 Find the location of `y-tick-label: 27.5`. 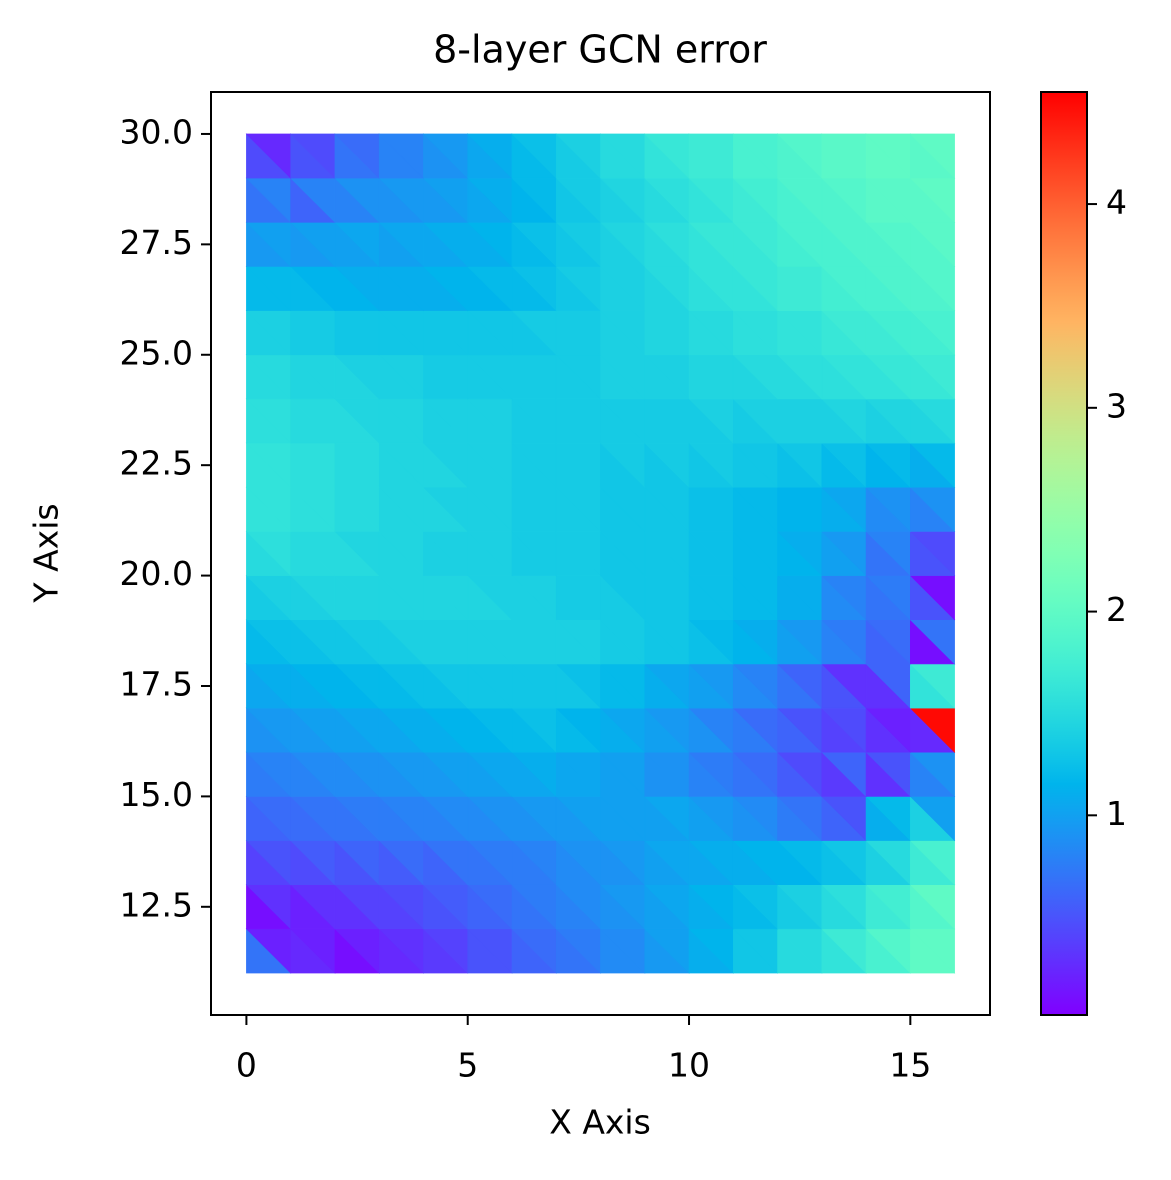

y-tick-label: 27.5 is located at coordinates (156, 242).